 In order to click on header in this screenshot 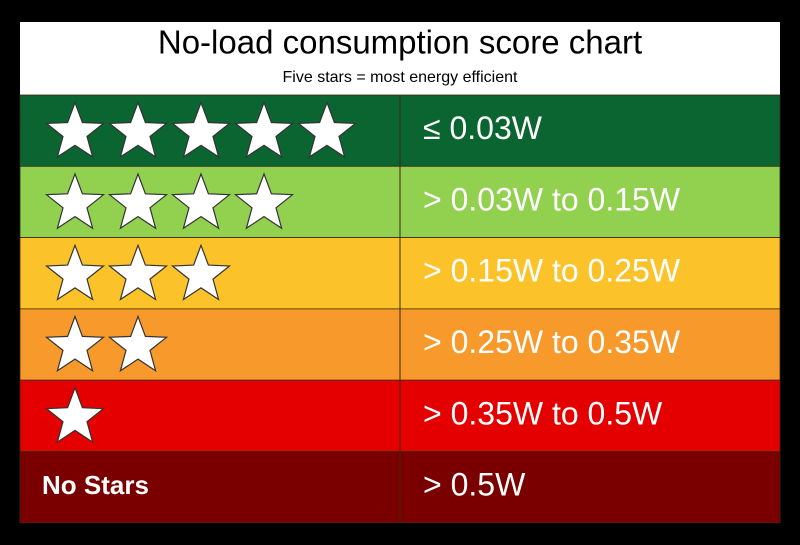, I will do `click(400, 58)`.